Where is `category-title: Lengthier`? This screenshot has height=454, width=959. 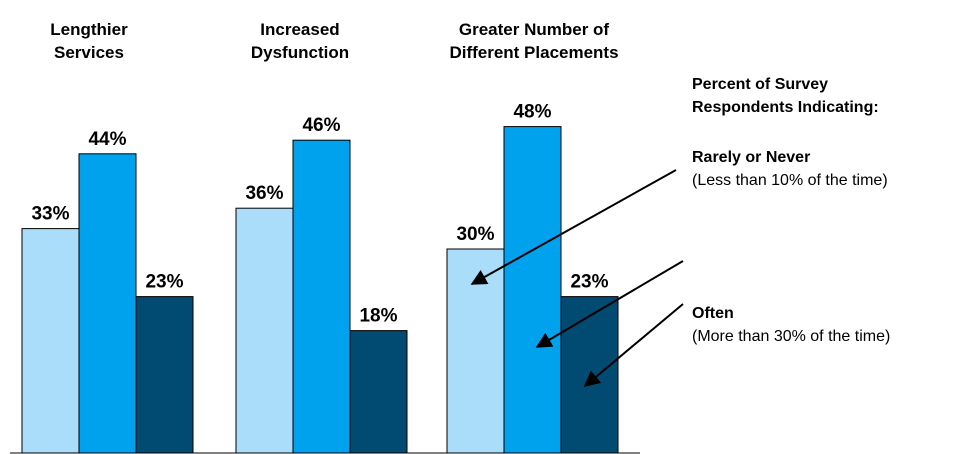 category-title: Lengthier is located at coordinates (89, 29).